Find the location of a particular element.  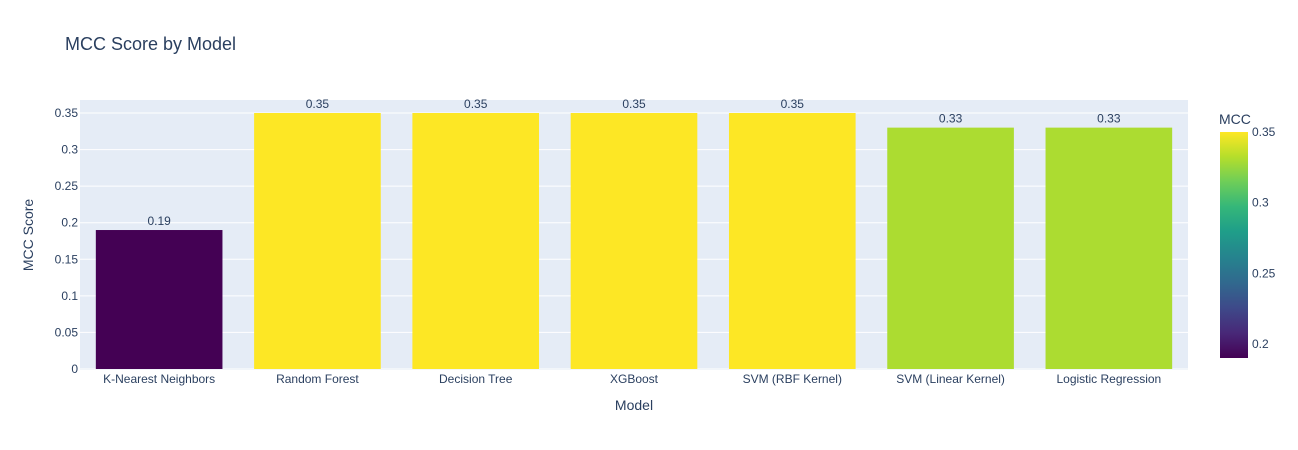

x-tick-label: SVM (Linear Kernel) is located at coordinates (950, 379).